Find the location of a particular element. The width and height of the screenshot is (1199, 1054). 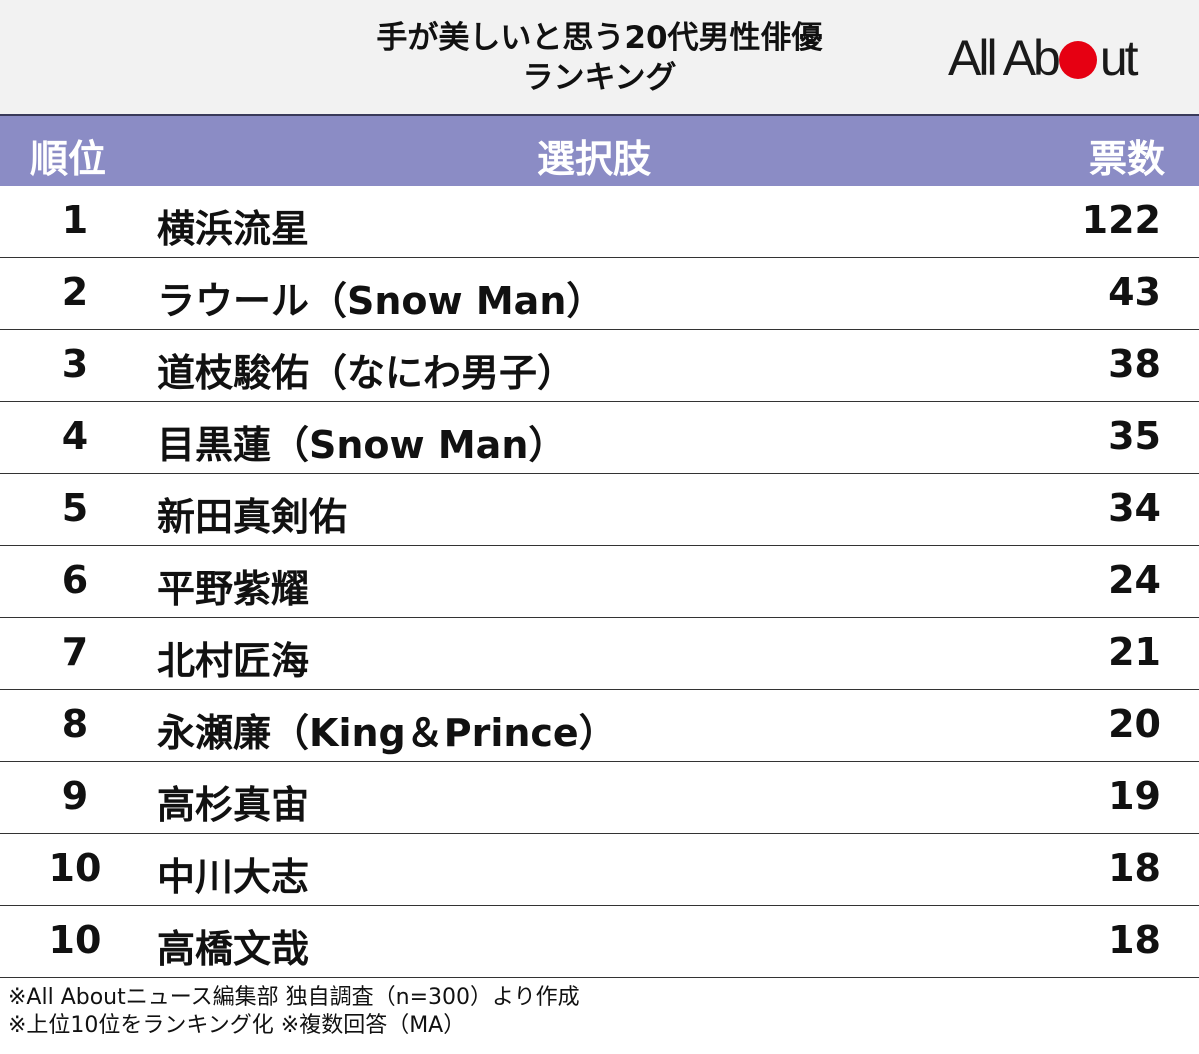

rank-cell: 5 is located at coordinates (75, 508).